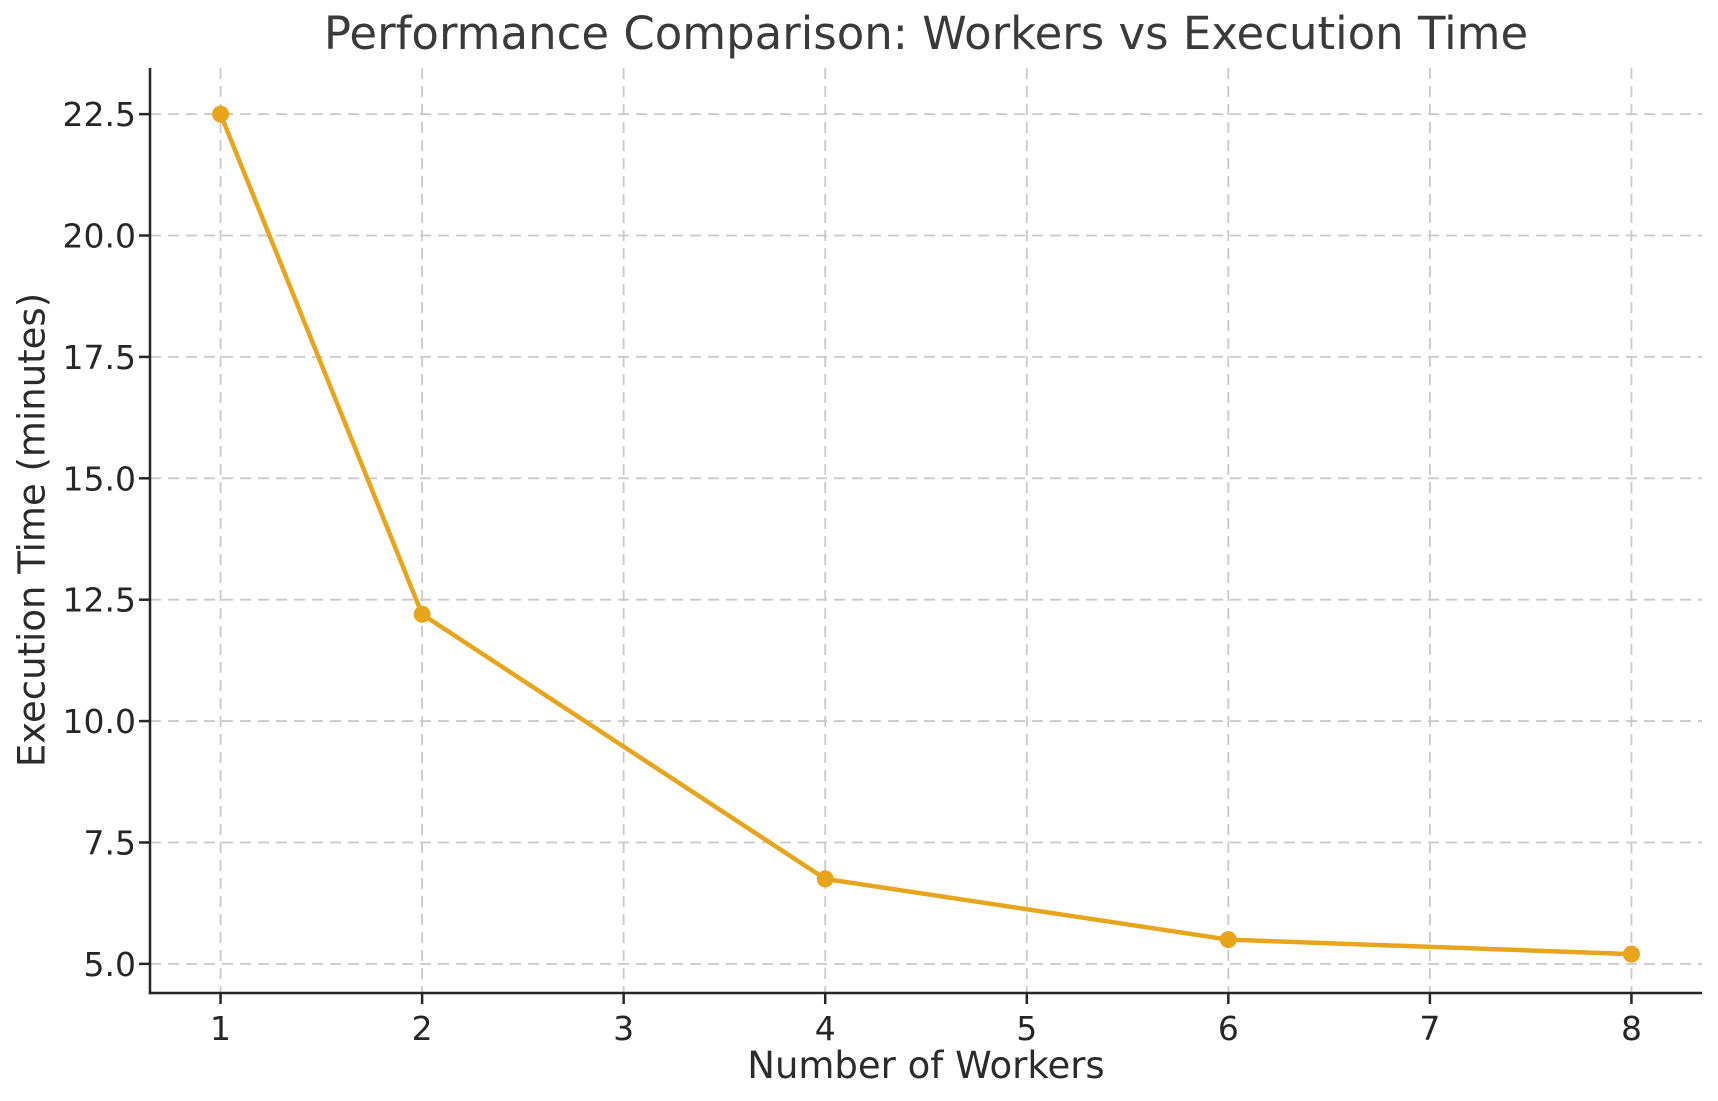 The width and height of the screenshot is (1718, 1101). I want to click on y-tick-label: 7.5, so click(110, 842).